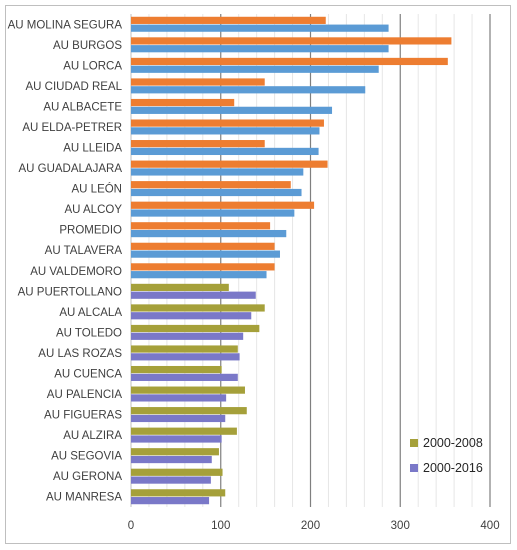 The image size is (517, 550). I want to click on x-tick-label: 400, so click(489, 526).